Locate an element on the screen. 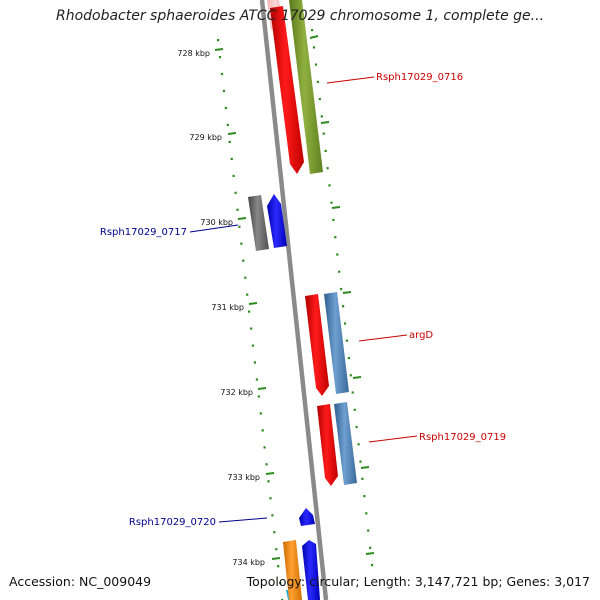  tick-label: 732 kbp is located at coordinates (236, 392).